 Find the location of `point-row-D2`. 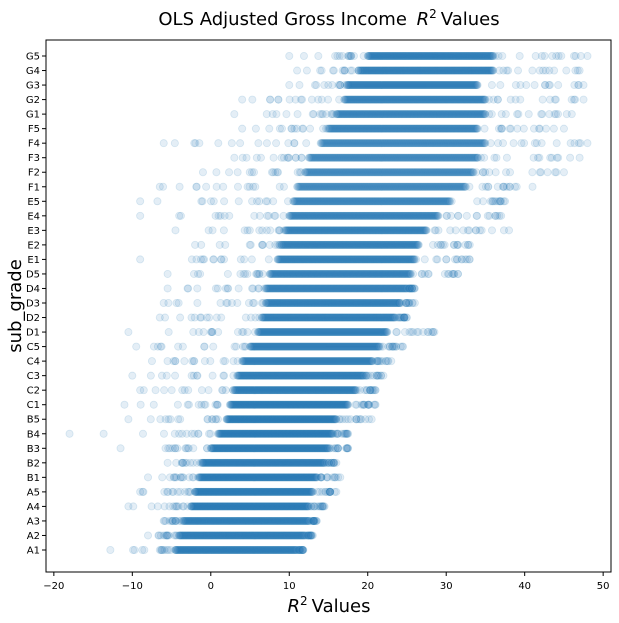

point-row-D2 is located at coordinates (283, 317).